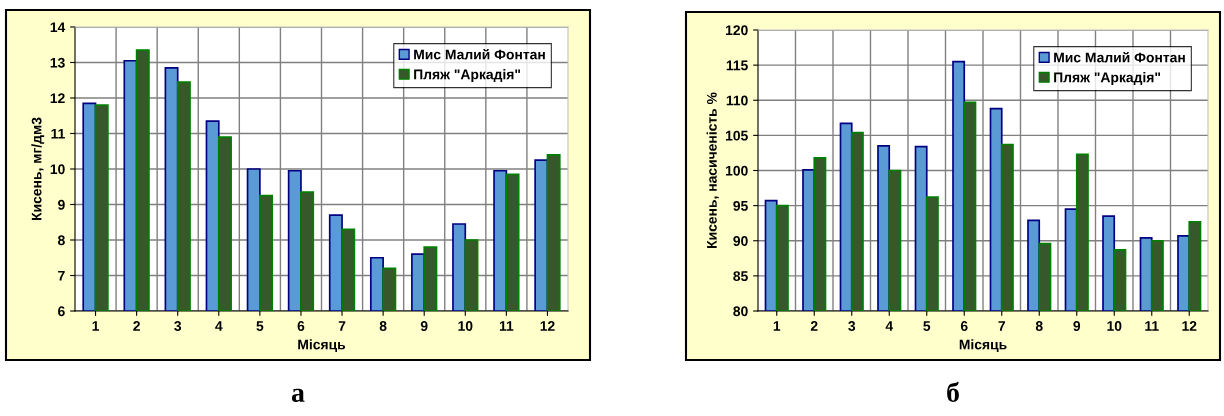  What do you see at coordinates (298, 395) in the screenshot?
I see `text: а` at bounding box center [298, 395].